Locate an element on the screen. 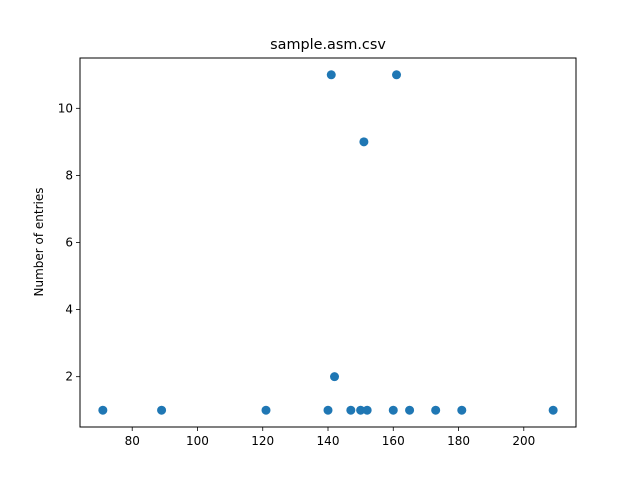 Image resolution: width=640 pixels, height=480 pixels. x-tick-label: 80 is located at coordinates (132, 441).